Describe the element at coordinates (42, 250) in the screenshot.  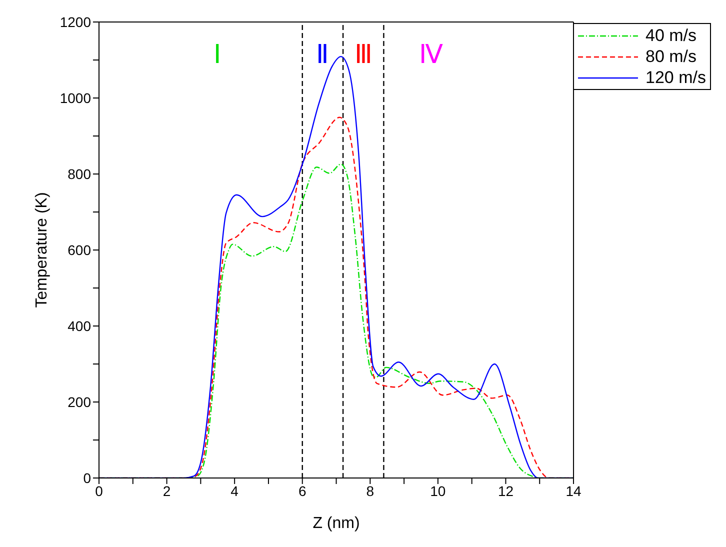
I see `y-axis-title: Temperature (K)` at that location.